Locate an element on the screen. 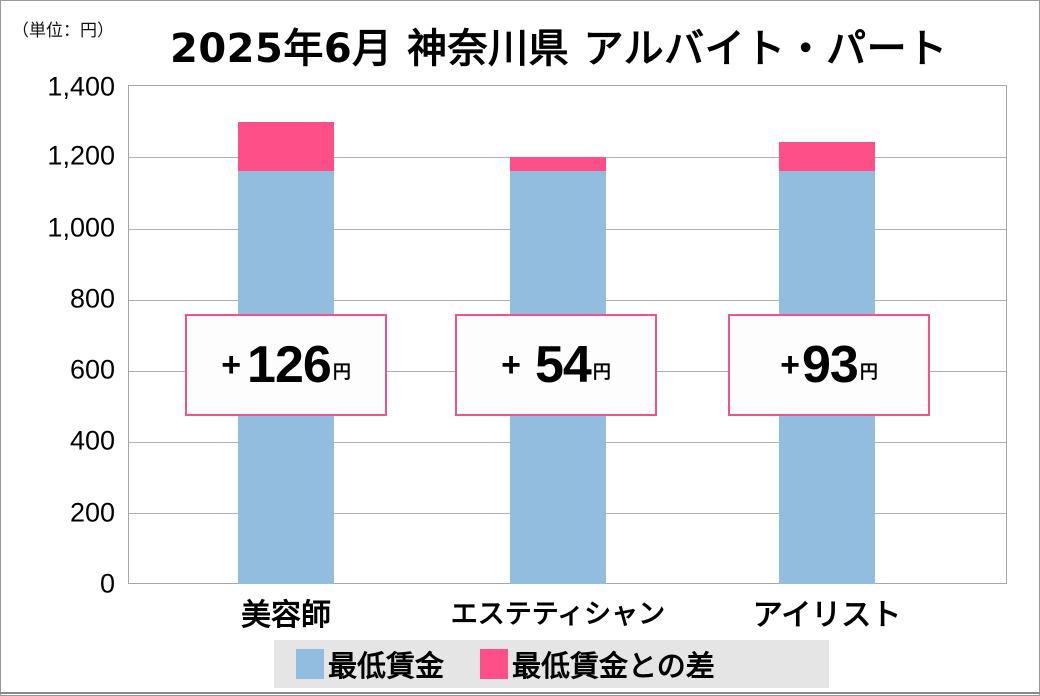 Image resolution: width=1040 pixels, height=696 pixels. legend: 最低賃金 最低賃金との差 is located at coordinates (551, 664).